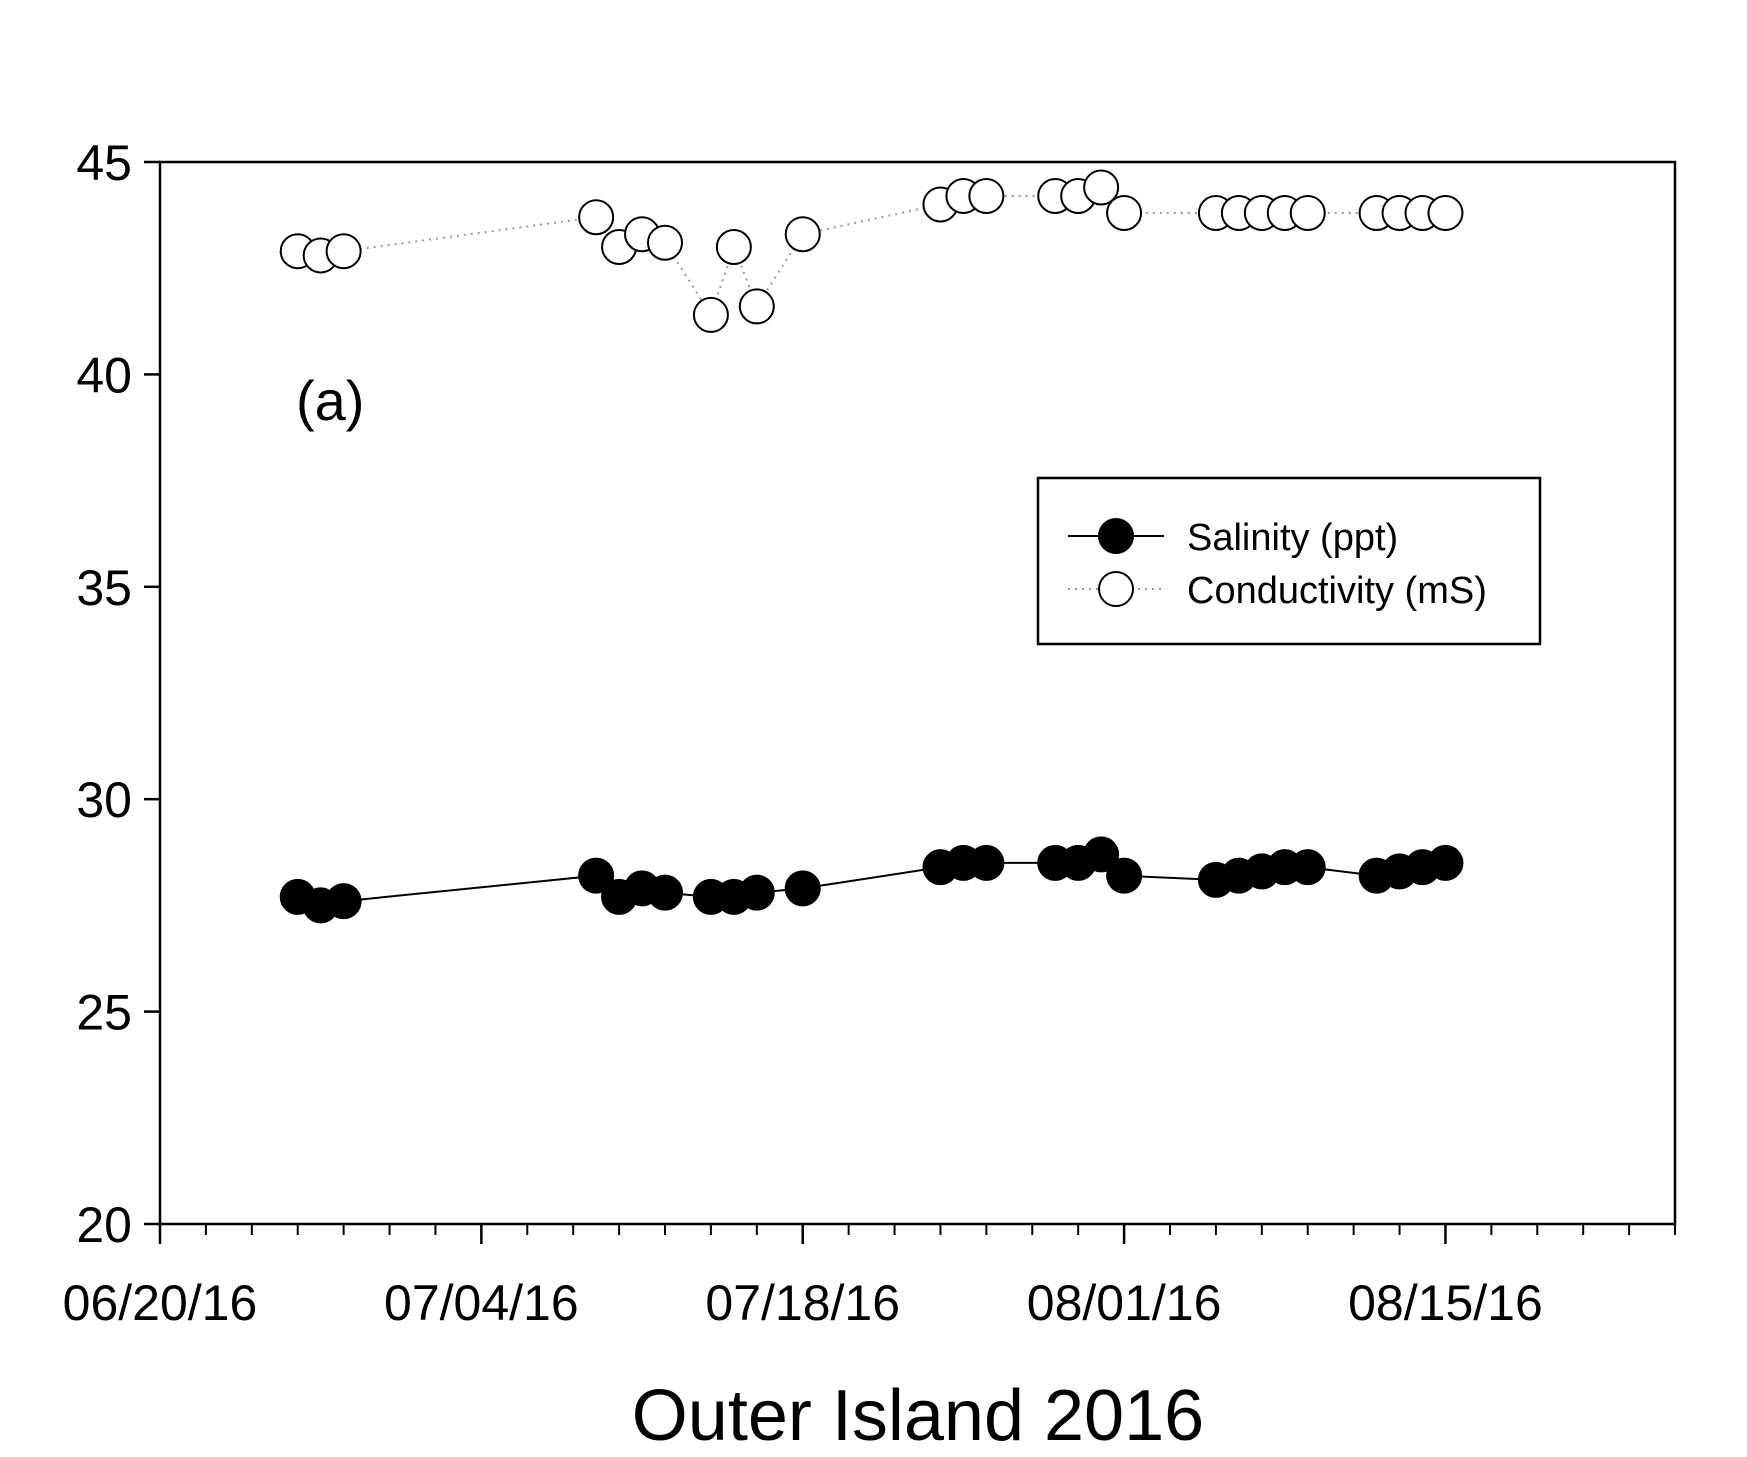 The width and height of the screenshot is (1747, 1457). Describe the element at coordinates (104, 800) in the screenshot. I see `y-tick-label: 30` at that location.